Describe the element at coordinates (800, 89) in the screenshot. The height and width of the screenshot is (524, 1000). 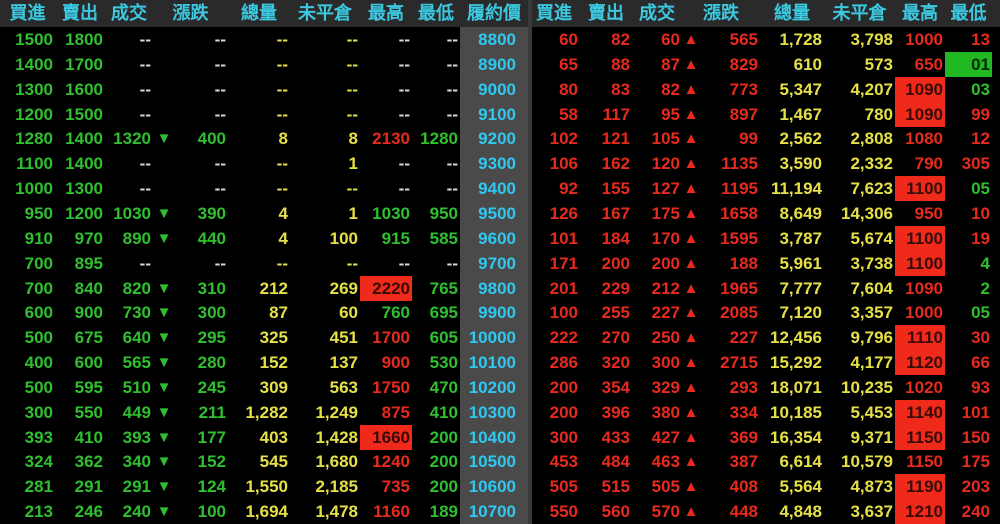
I see `put-volume: 5,347` at that location.